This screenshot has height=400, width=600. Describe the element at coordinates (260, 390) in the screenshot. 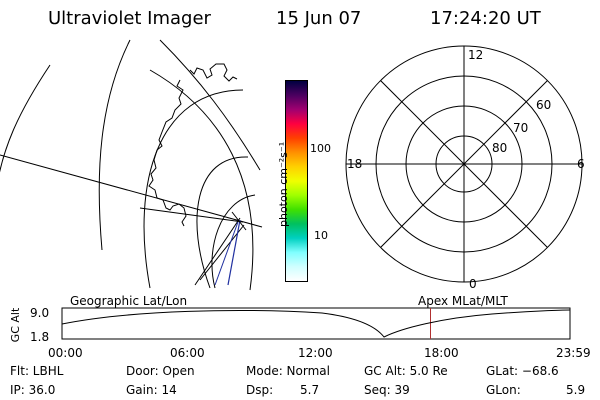

I see `dsp-label: Dsp:` at that location.